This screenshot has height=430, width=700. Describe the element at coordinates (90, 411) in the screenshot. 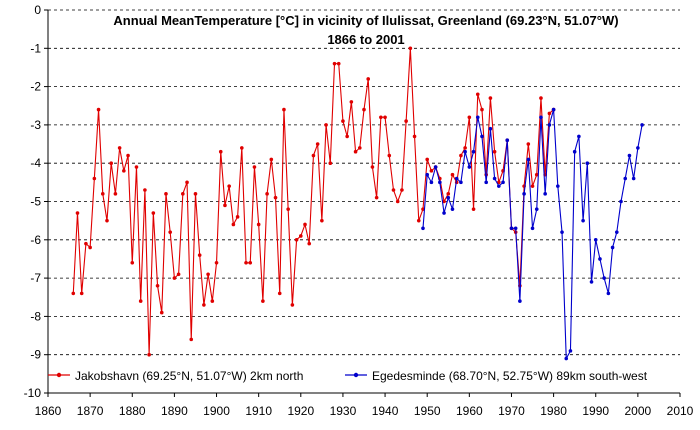

I see `x-tick-label: 1870` at that location.